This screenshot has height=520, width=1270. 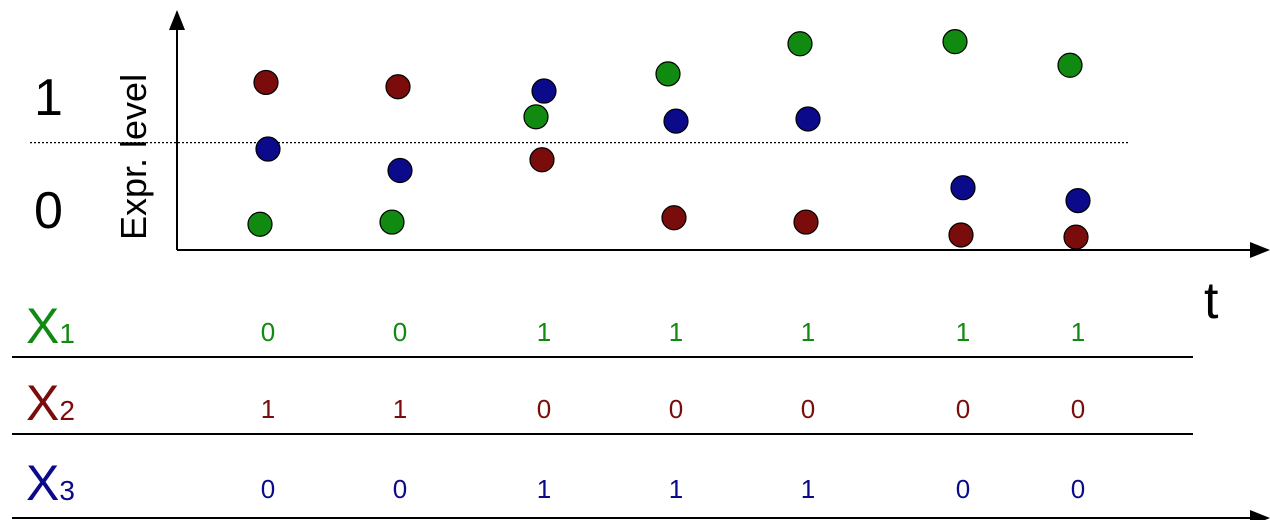 I want to click on row-x3-value-5: 1, so click(x=808, y=489).